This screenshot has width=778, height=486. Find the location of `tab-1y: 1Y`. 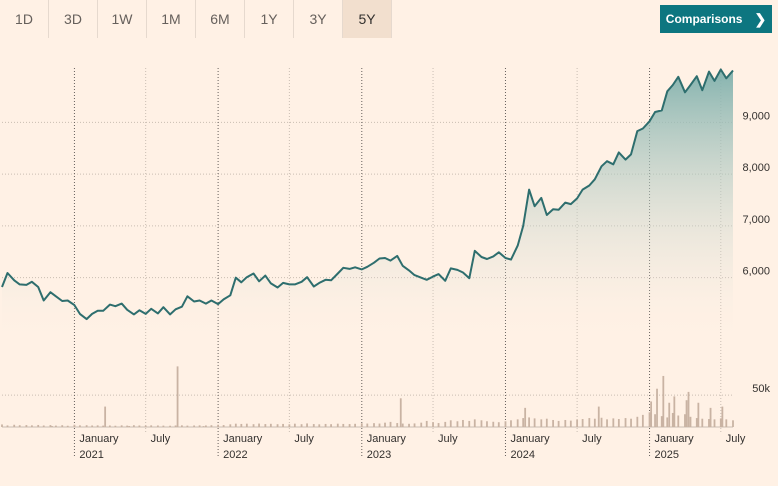

tab-1y: 1Y is located at coordinates (269, 19).